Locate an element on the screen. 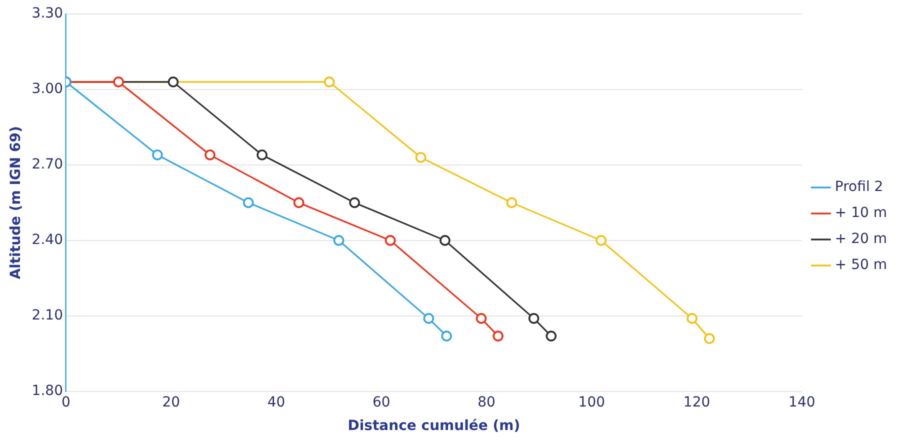 Image resolution: width=917 pixels, height=441 pixels. x-tick-label: 80 is located at coordinates (487, 402).